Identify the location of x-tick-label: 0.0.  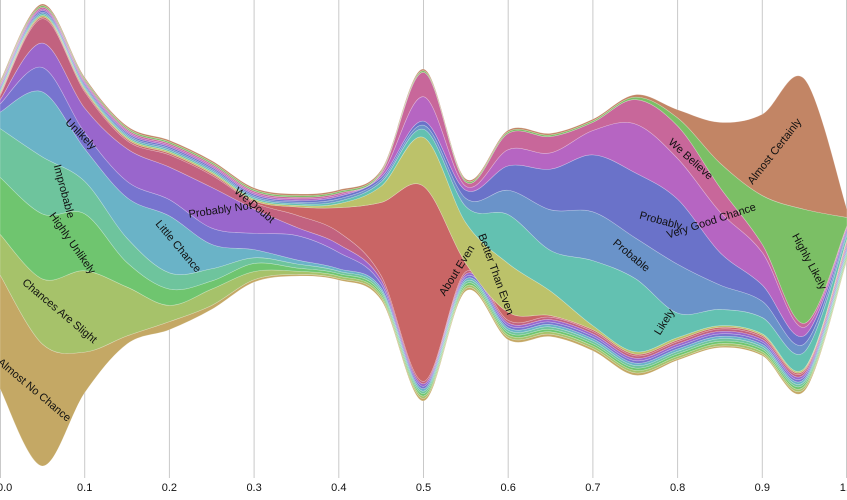
(6, 488).